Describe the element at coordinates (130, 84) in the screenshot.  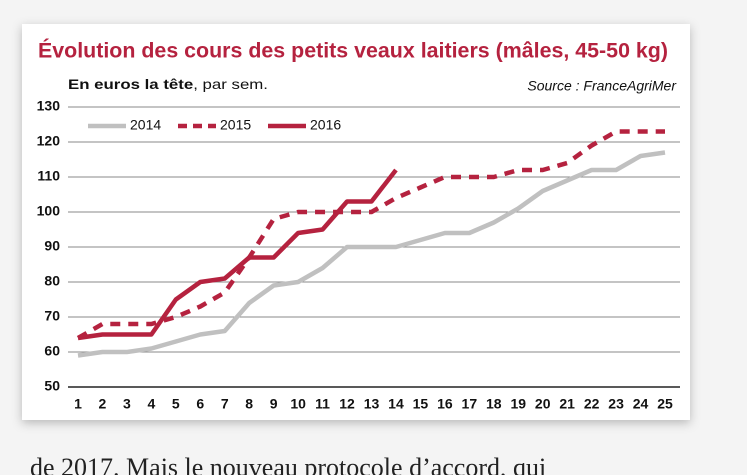
I see `subtitle-bold: En euros la tête` at that location.